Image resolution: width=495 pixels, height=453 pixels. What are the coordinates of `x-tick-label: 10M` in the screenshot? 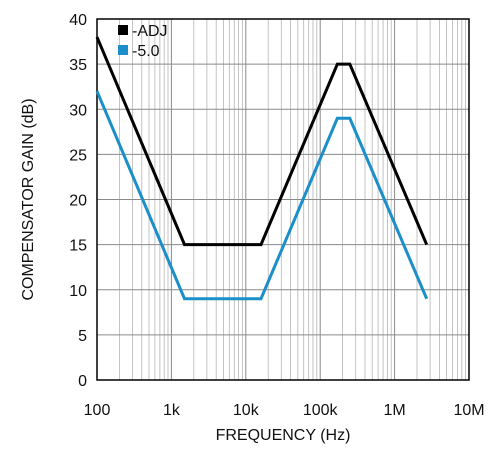 It's located at (468, 410).